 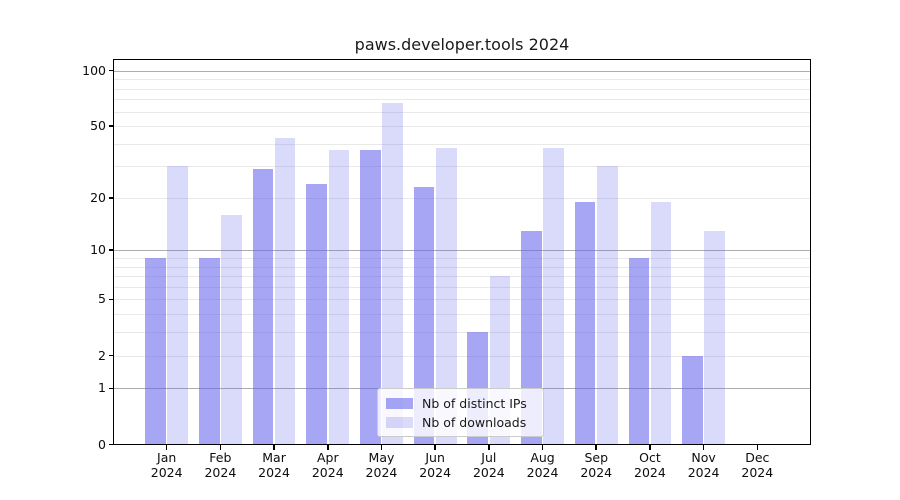 I want to click on chart-title: paws.developer.tools 2024, so click(x=462, y=44).